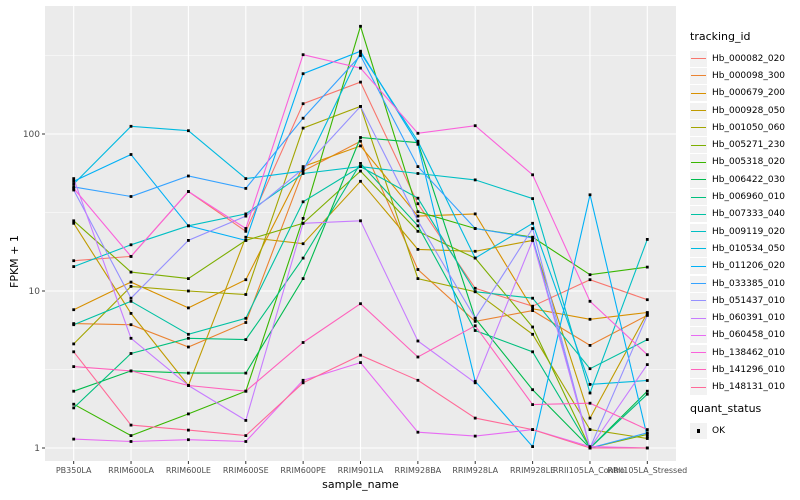 This screenshot has width=800, height=500. What do you see at coordinates (31, 135) in the screenshot?
I see `y-tick-label: 100` at bounding box center [31, 135].